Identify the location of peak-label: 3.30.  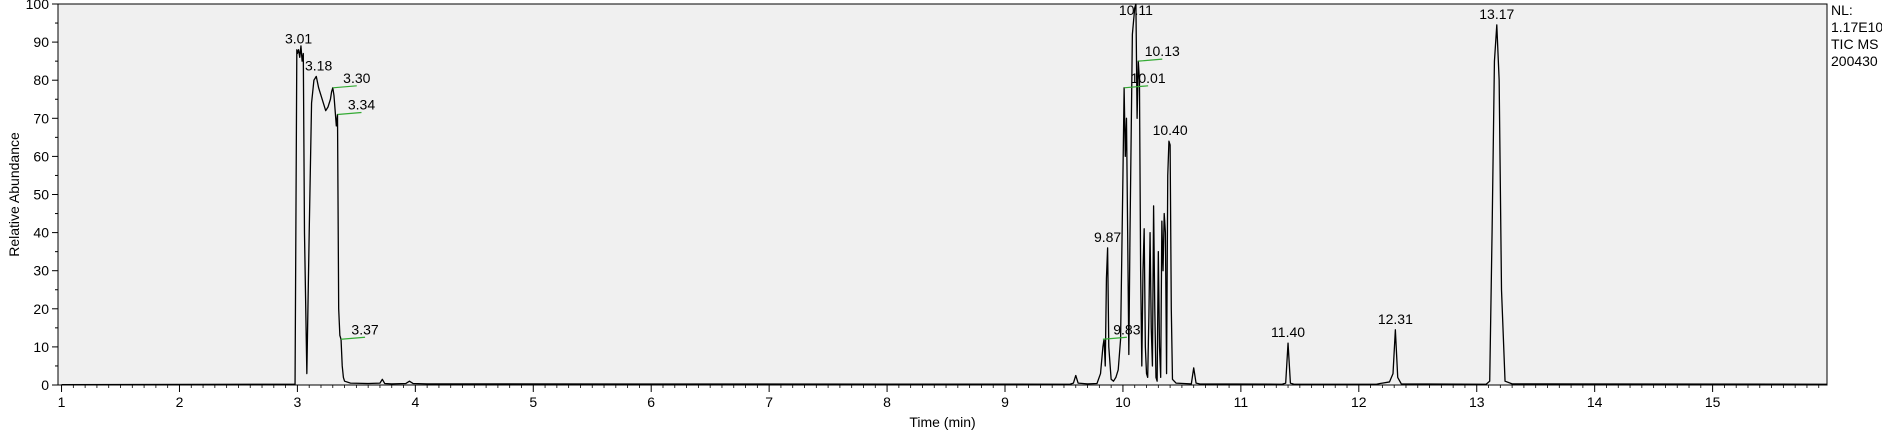
(356, 78).